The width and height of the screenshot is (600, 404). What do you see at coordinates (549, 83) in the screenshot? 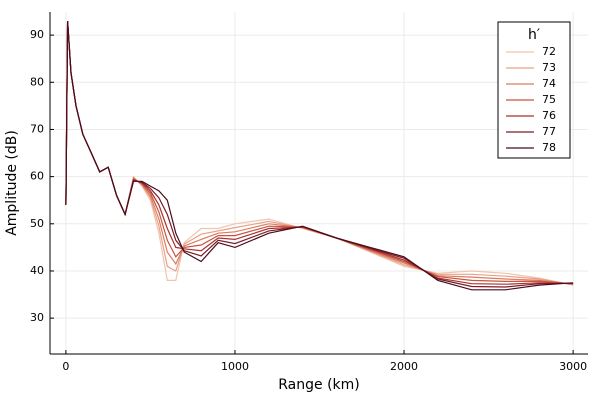
I see `legend-label: 74` at bounding box center [549, 83].